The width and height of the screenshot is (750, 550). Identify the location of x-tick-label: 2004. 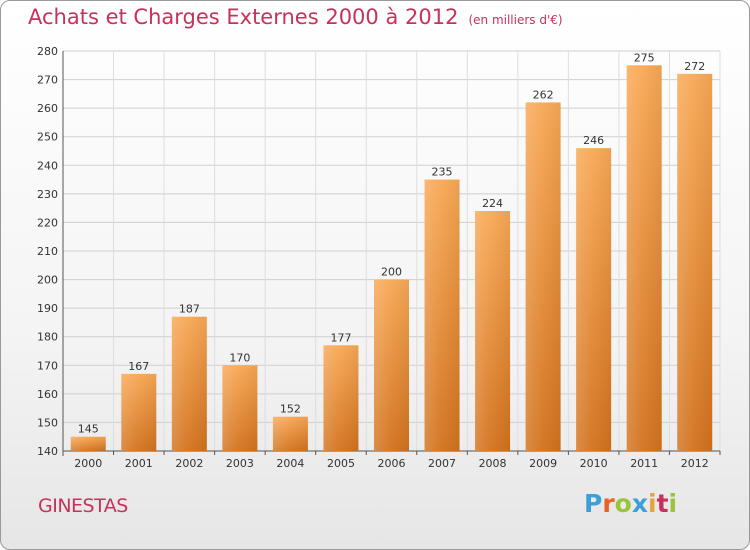
(290, 463).